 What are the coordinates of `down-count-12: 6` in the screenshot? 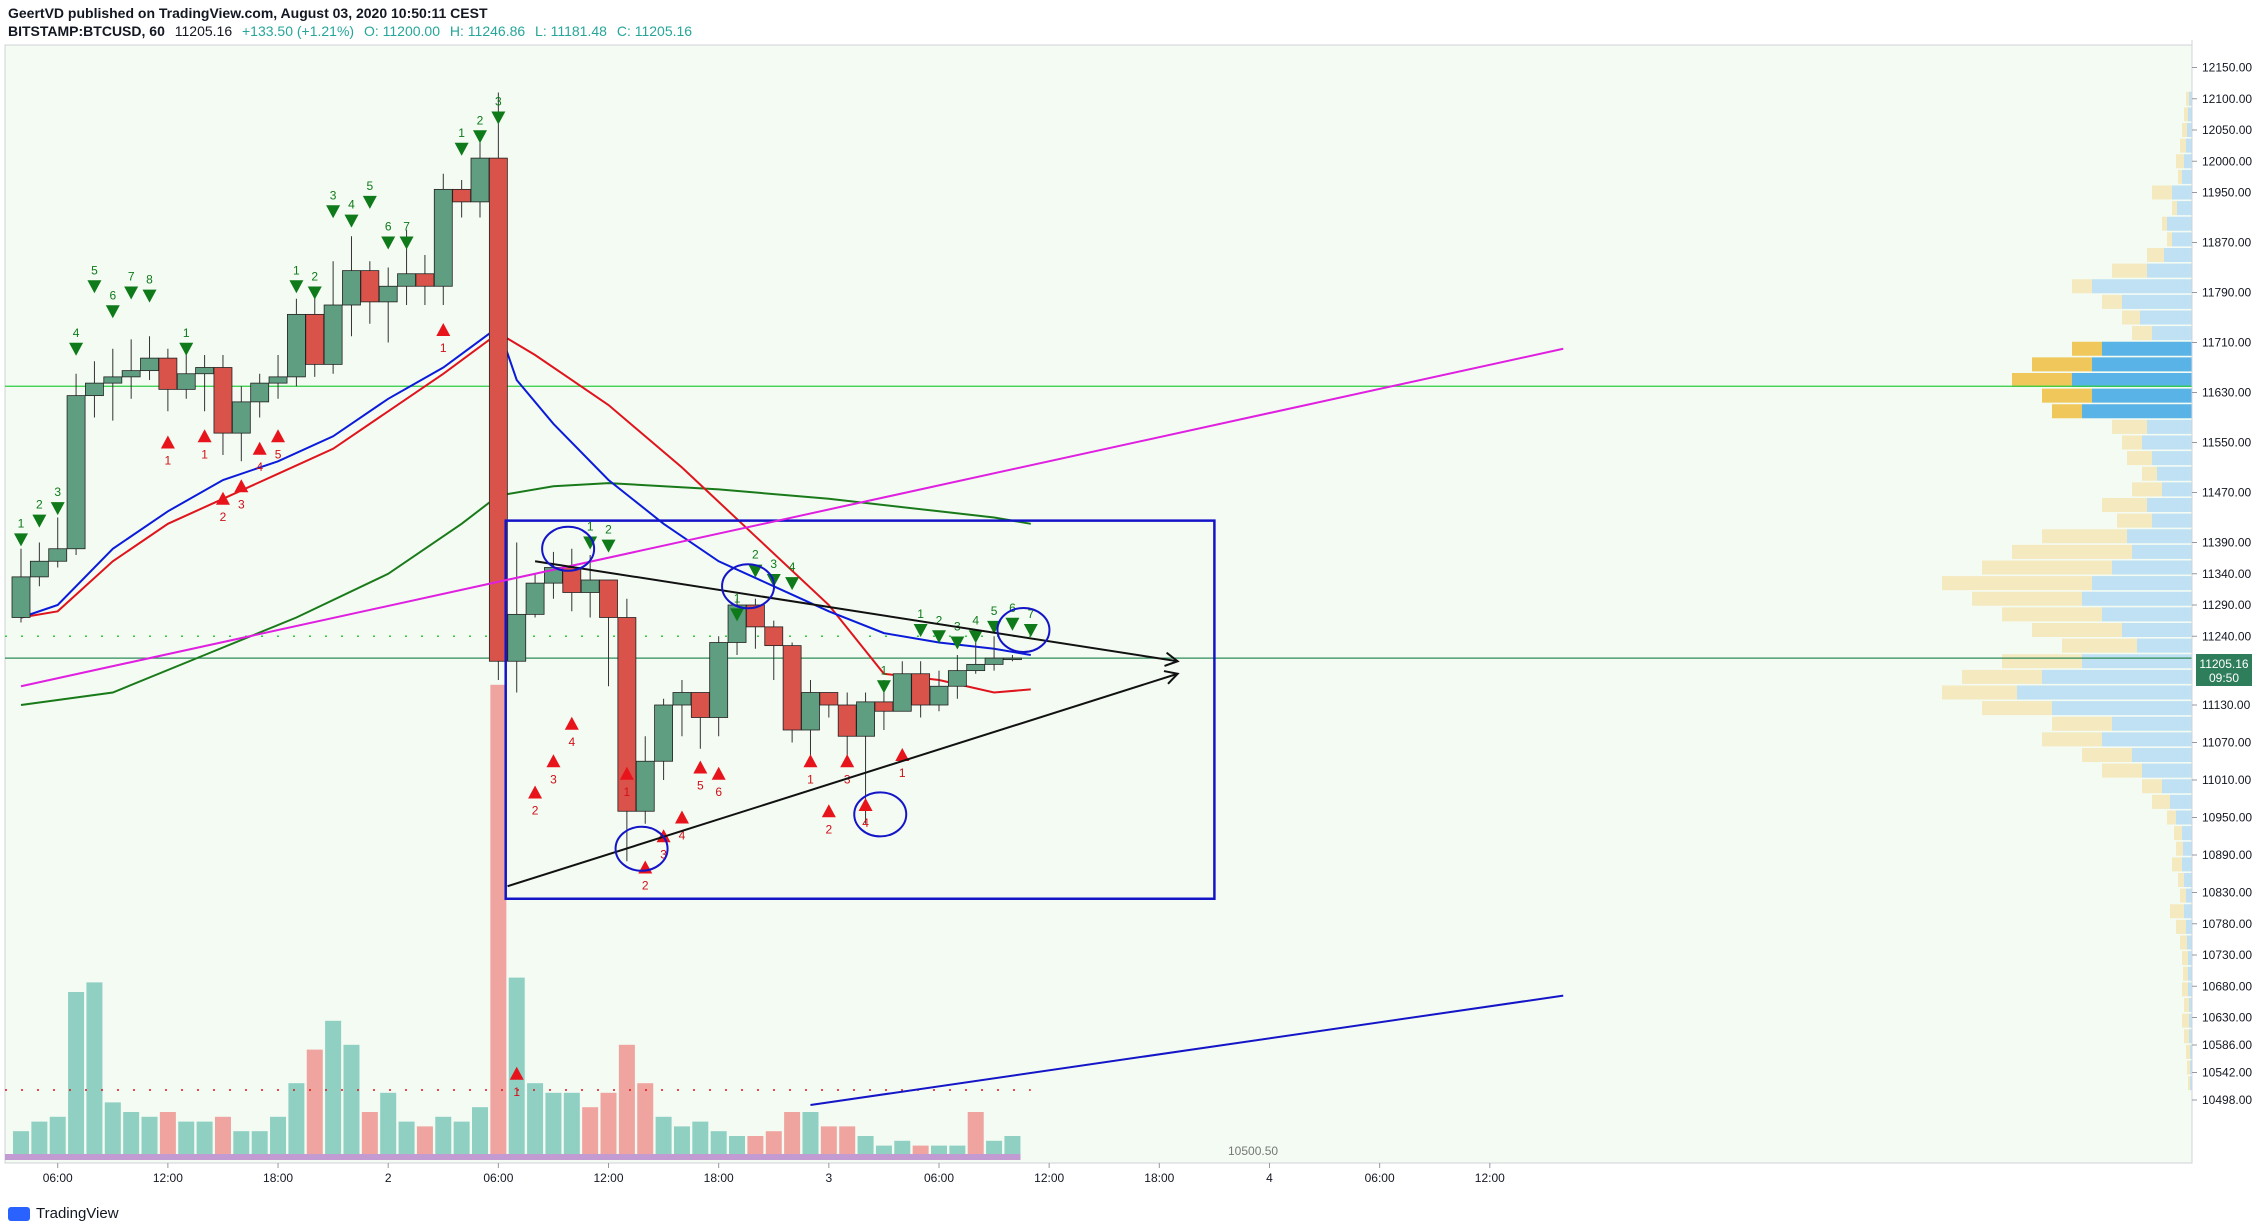 It's located at (388, 227).